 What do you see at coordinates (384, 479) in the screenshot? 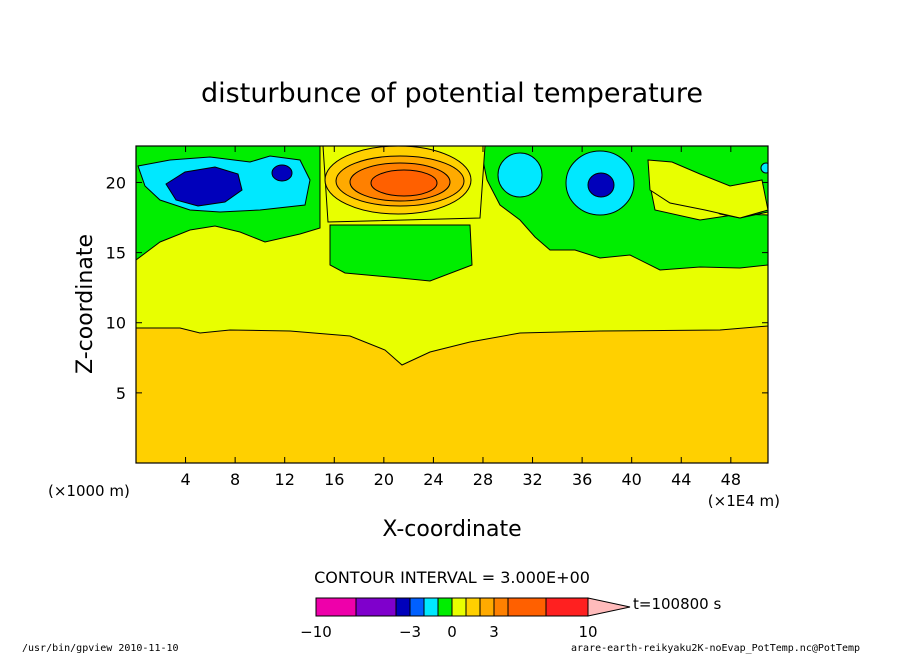
I see `x-tick-label: 20` at bounding box center [384, 479].